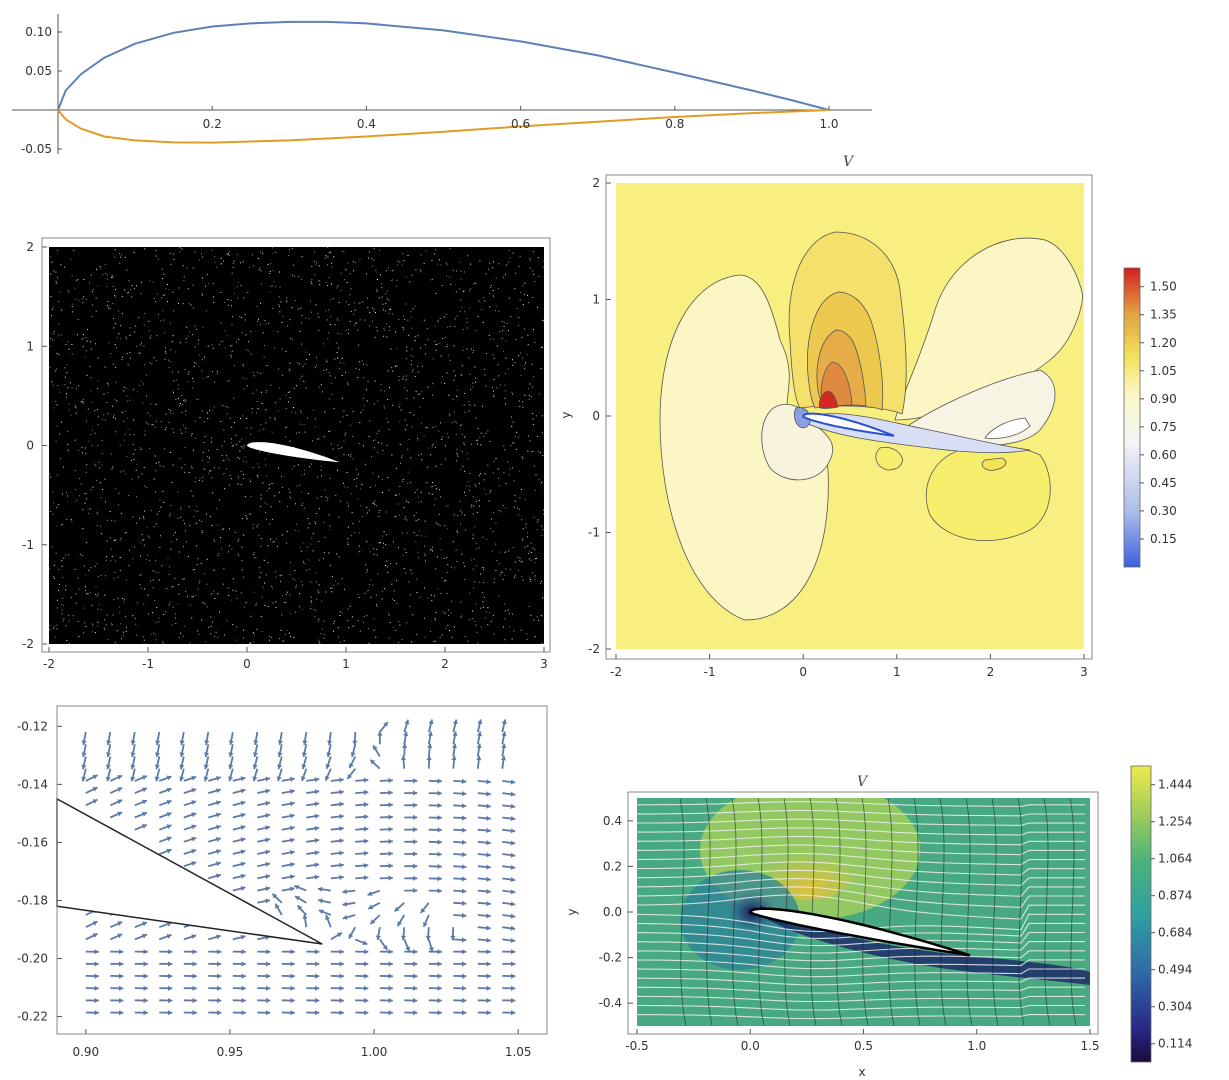 Image resolution: width=1229 pixels, height=1080 pixels. I want to click on density-y-tick-label: 0.2, so click(612, 866).